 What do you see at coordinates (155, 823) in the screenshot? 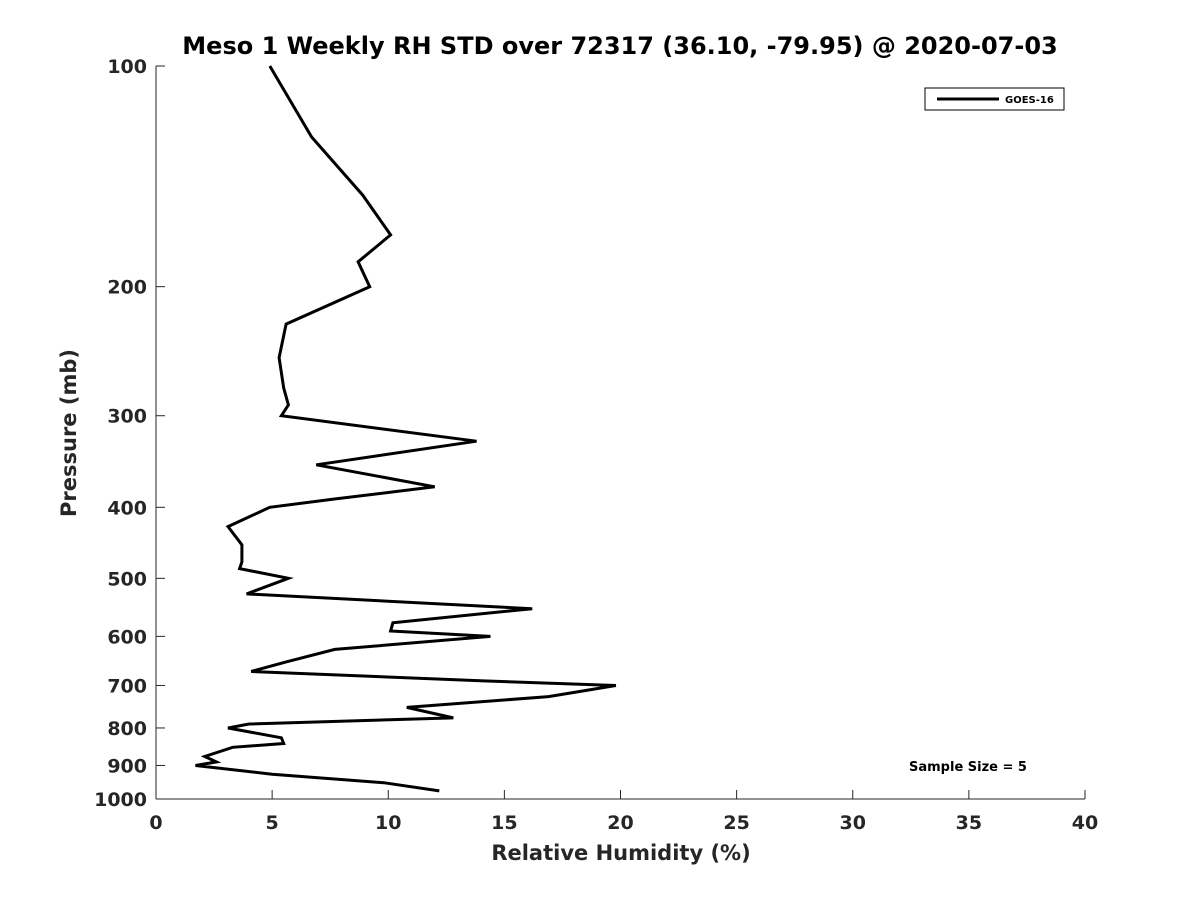
I see `x-tick-label: 0` at bounding box center [155, 823].